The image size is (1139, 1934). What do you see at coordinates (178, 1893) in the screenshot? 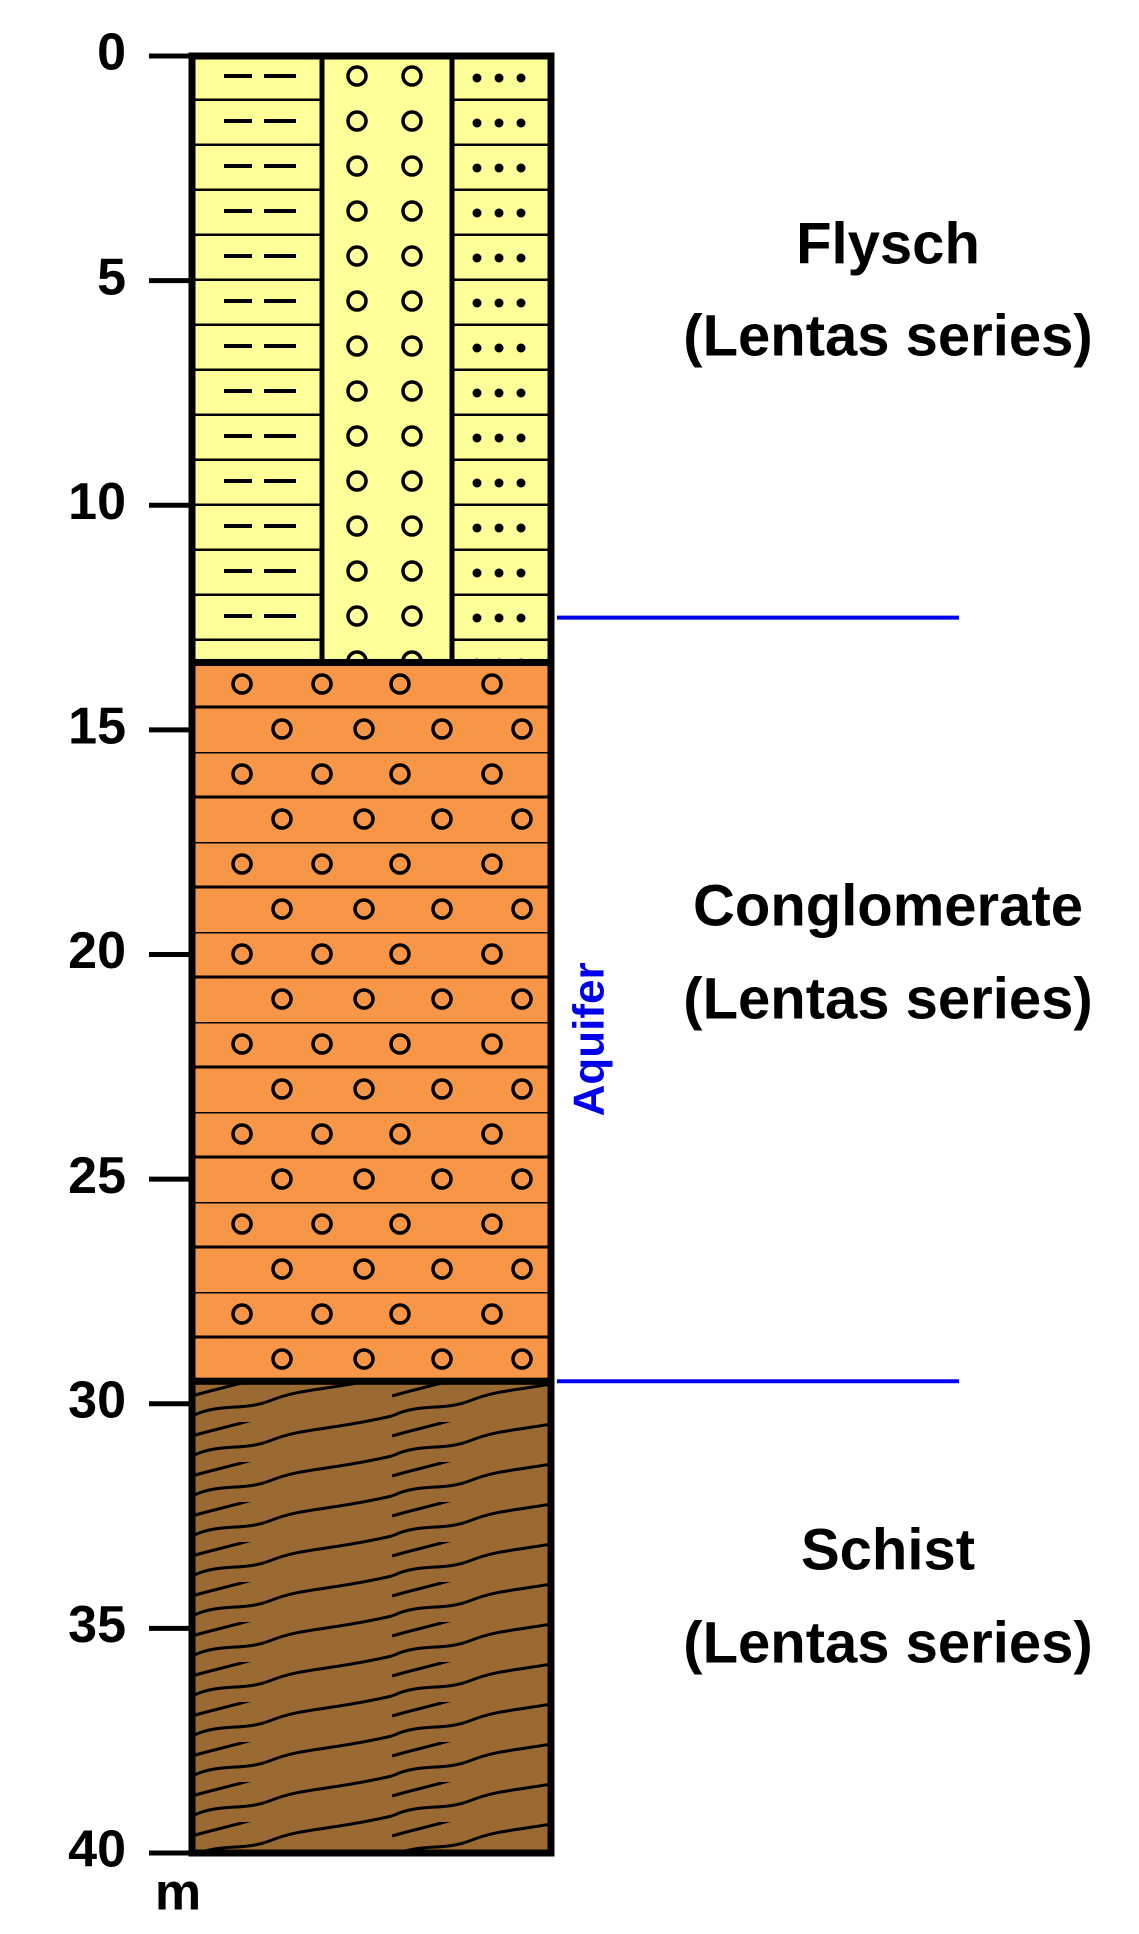
I see `axis-unit: m` at bounding box center [178, 1893].